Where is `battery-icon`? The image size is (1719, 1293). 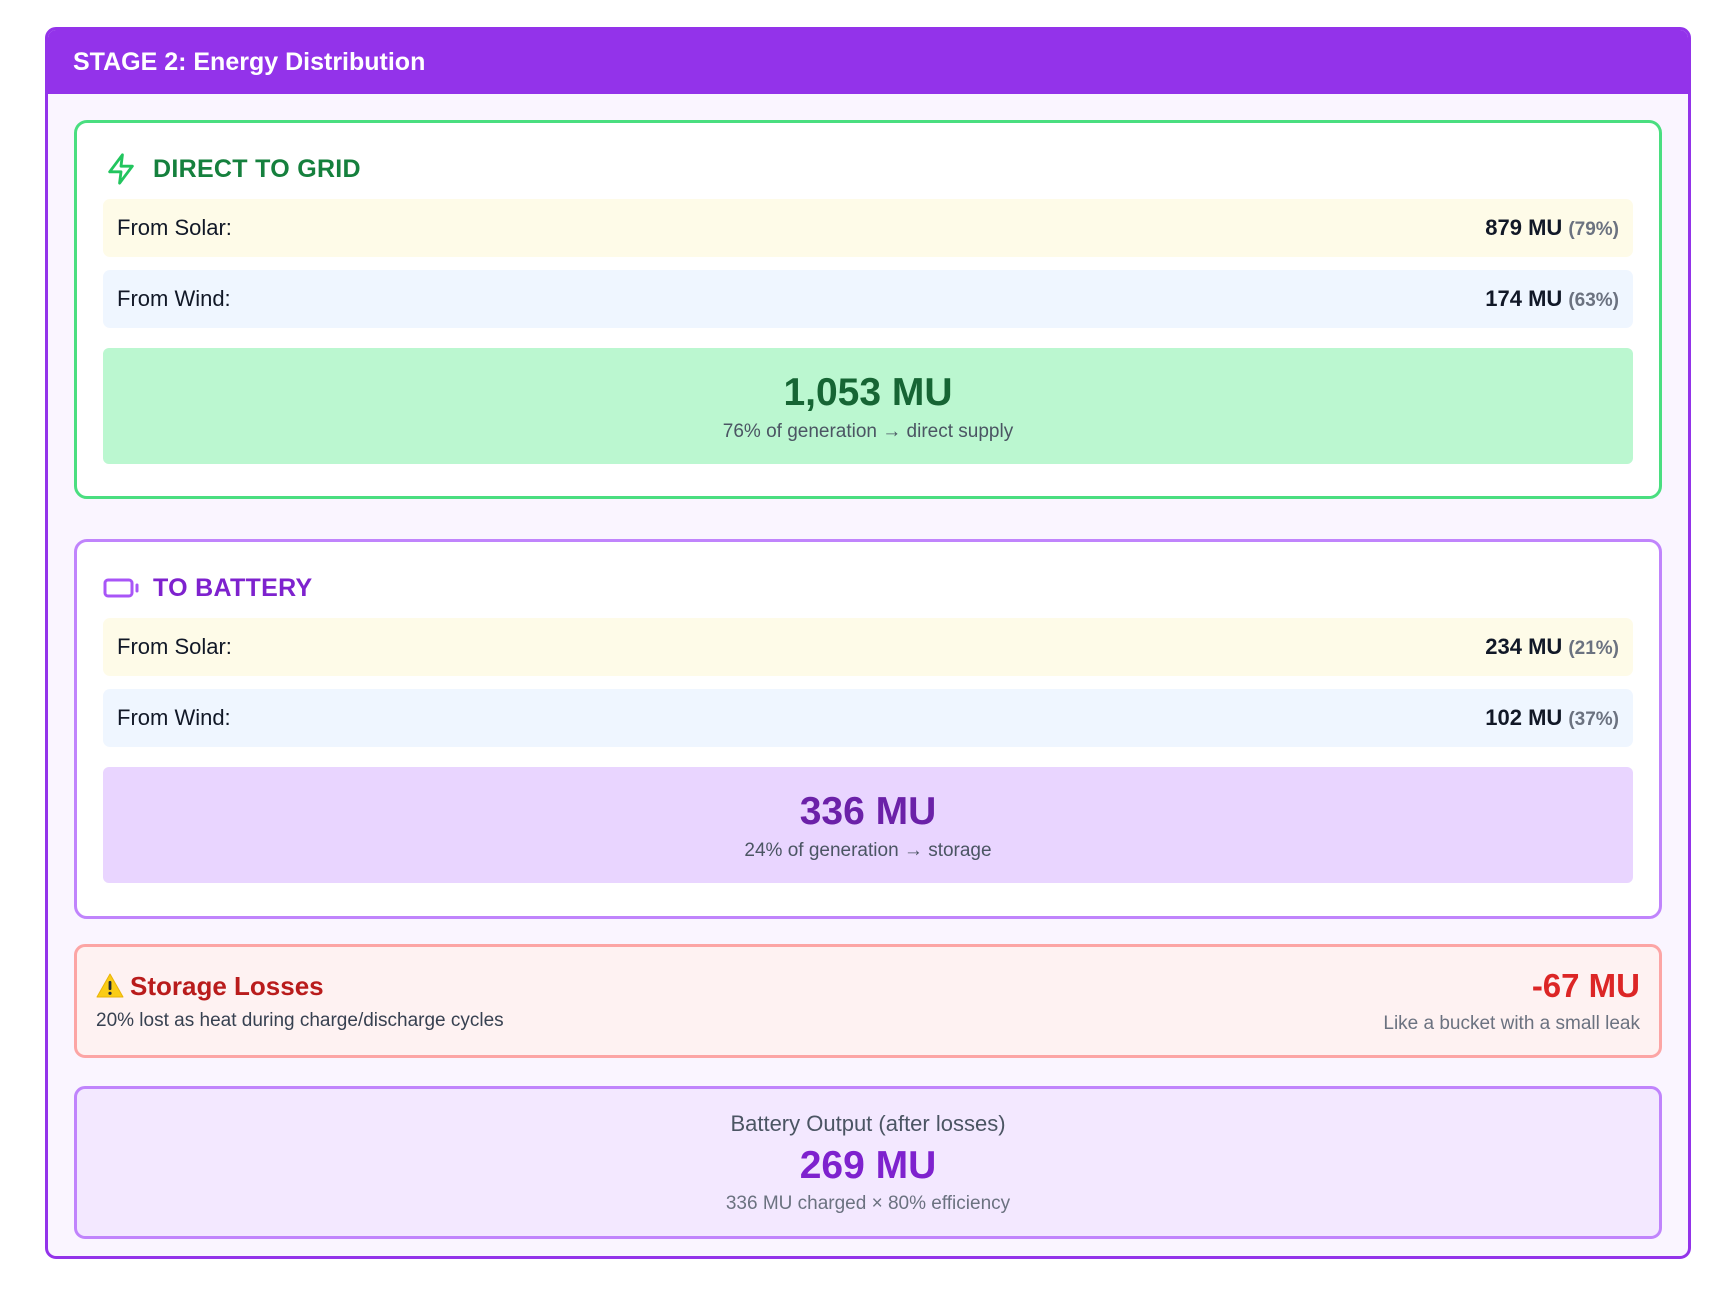 battery-icon is located at coordinates (121, 588).